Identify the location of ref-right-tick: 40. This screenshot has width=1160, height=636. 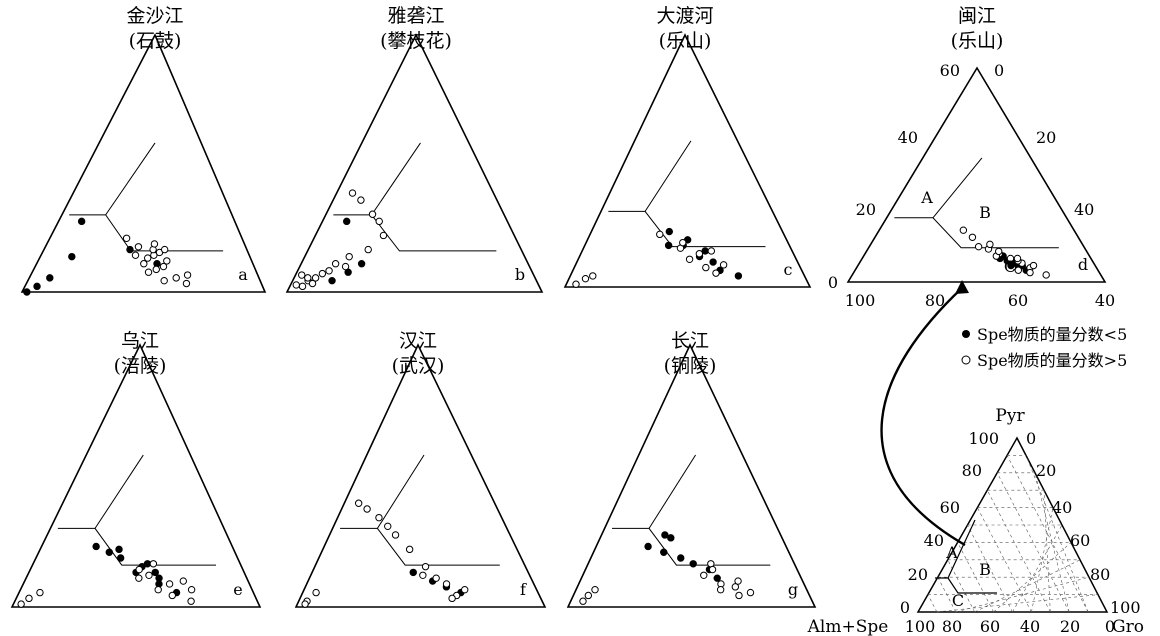
(1062, 507).